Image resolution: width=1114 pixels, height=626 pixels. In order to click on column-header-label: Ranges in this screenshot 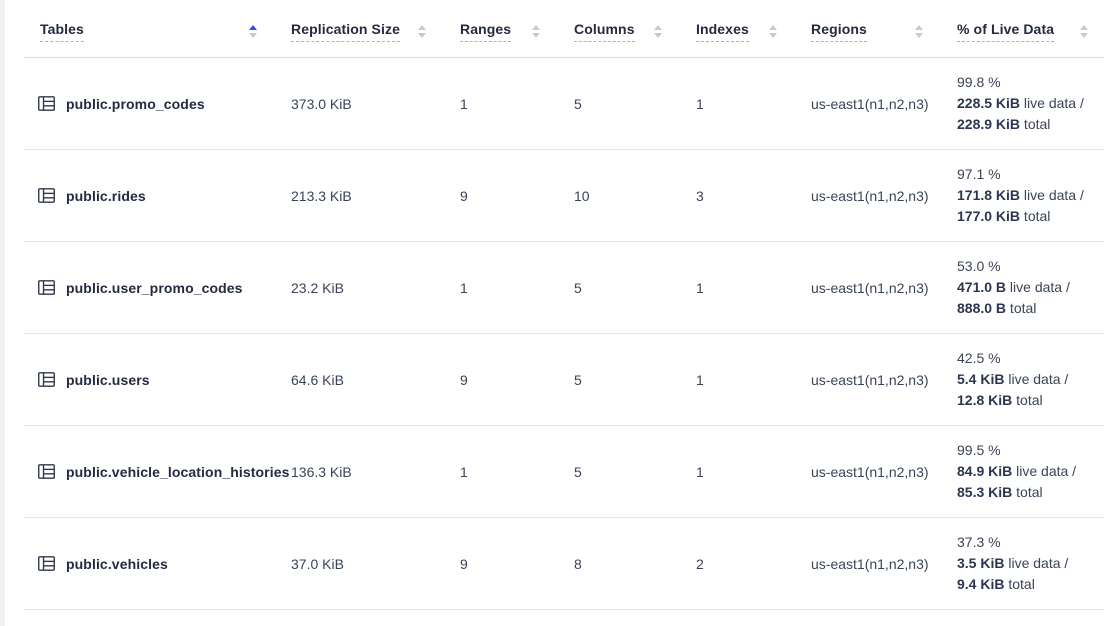, I will do `click(486, 31)`.